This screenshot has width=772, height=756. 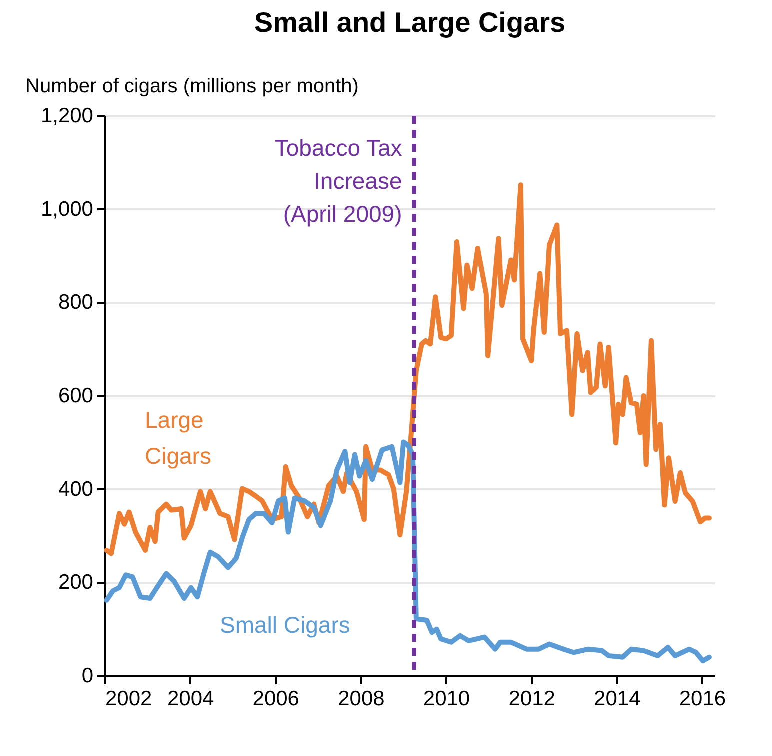 What do you see at coordinates (276, 699) in the screenshot?
I see `x-tick-label: 2006` at bounding box center [276, 699].